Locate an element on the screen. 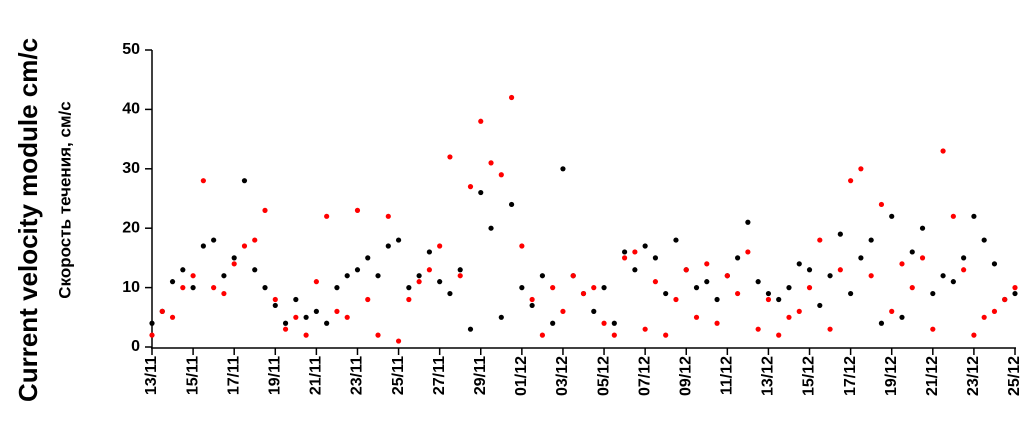  x-tick-label: 13/11 is located at coordinates (151, 375).